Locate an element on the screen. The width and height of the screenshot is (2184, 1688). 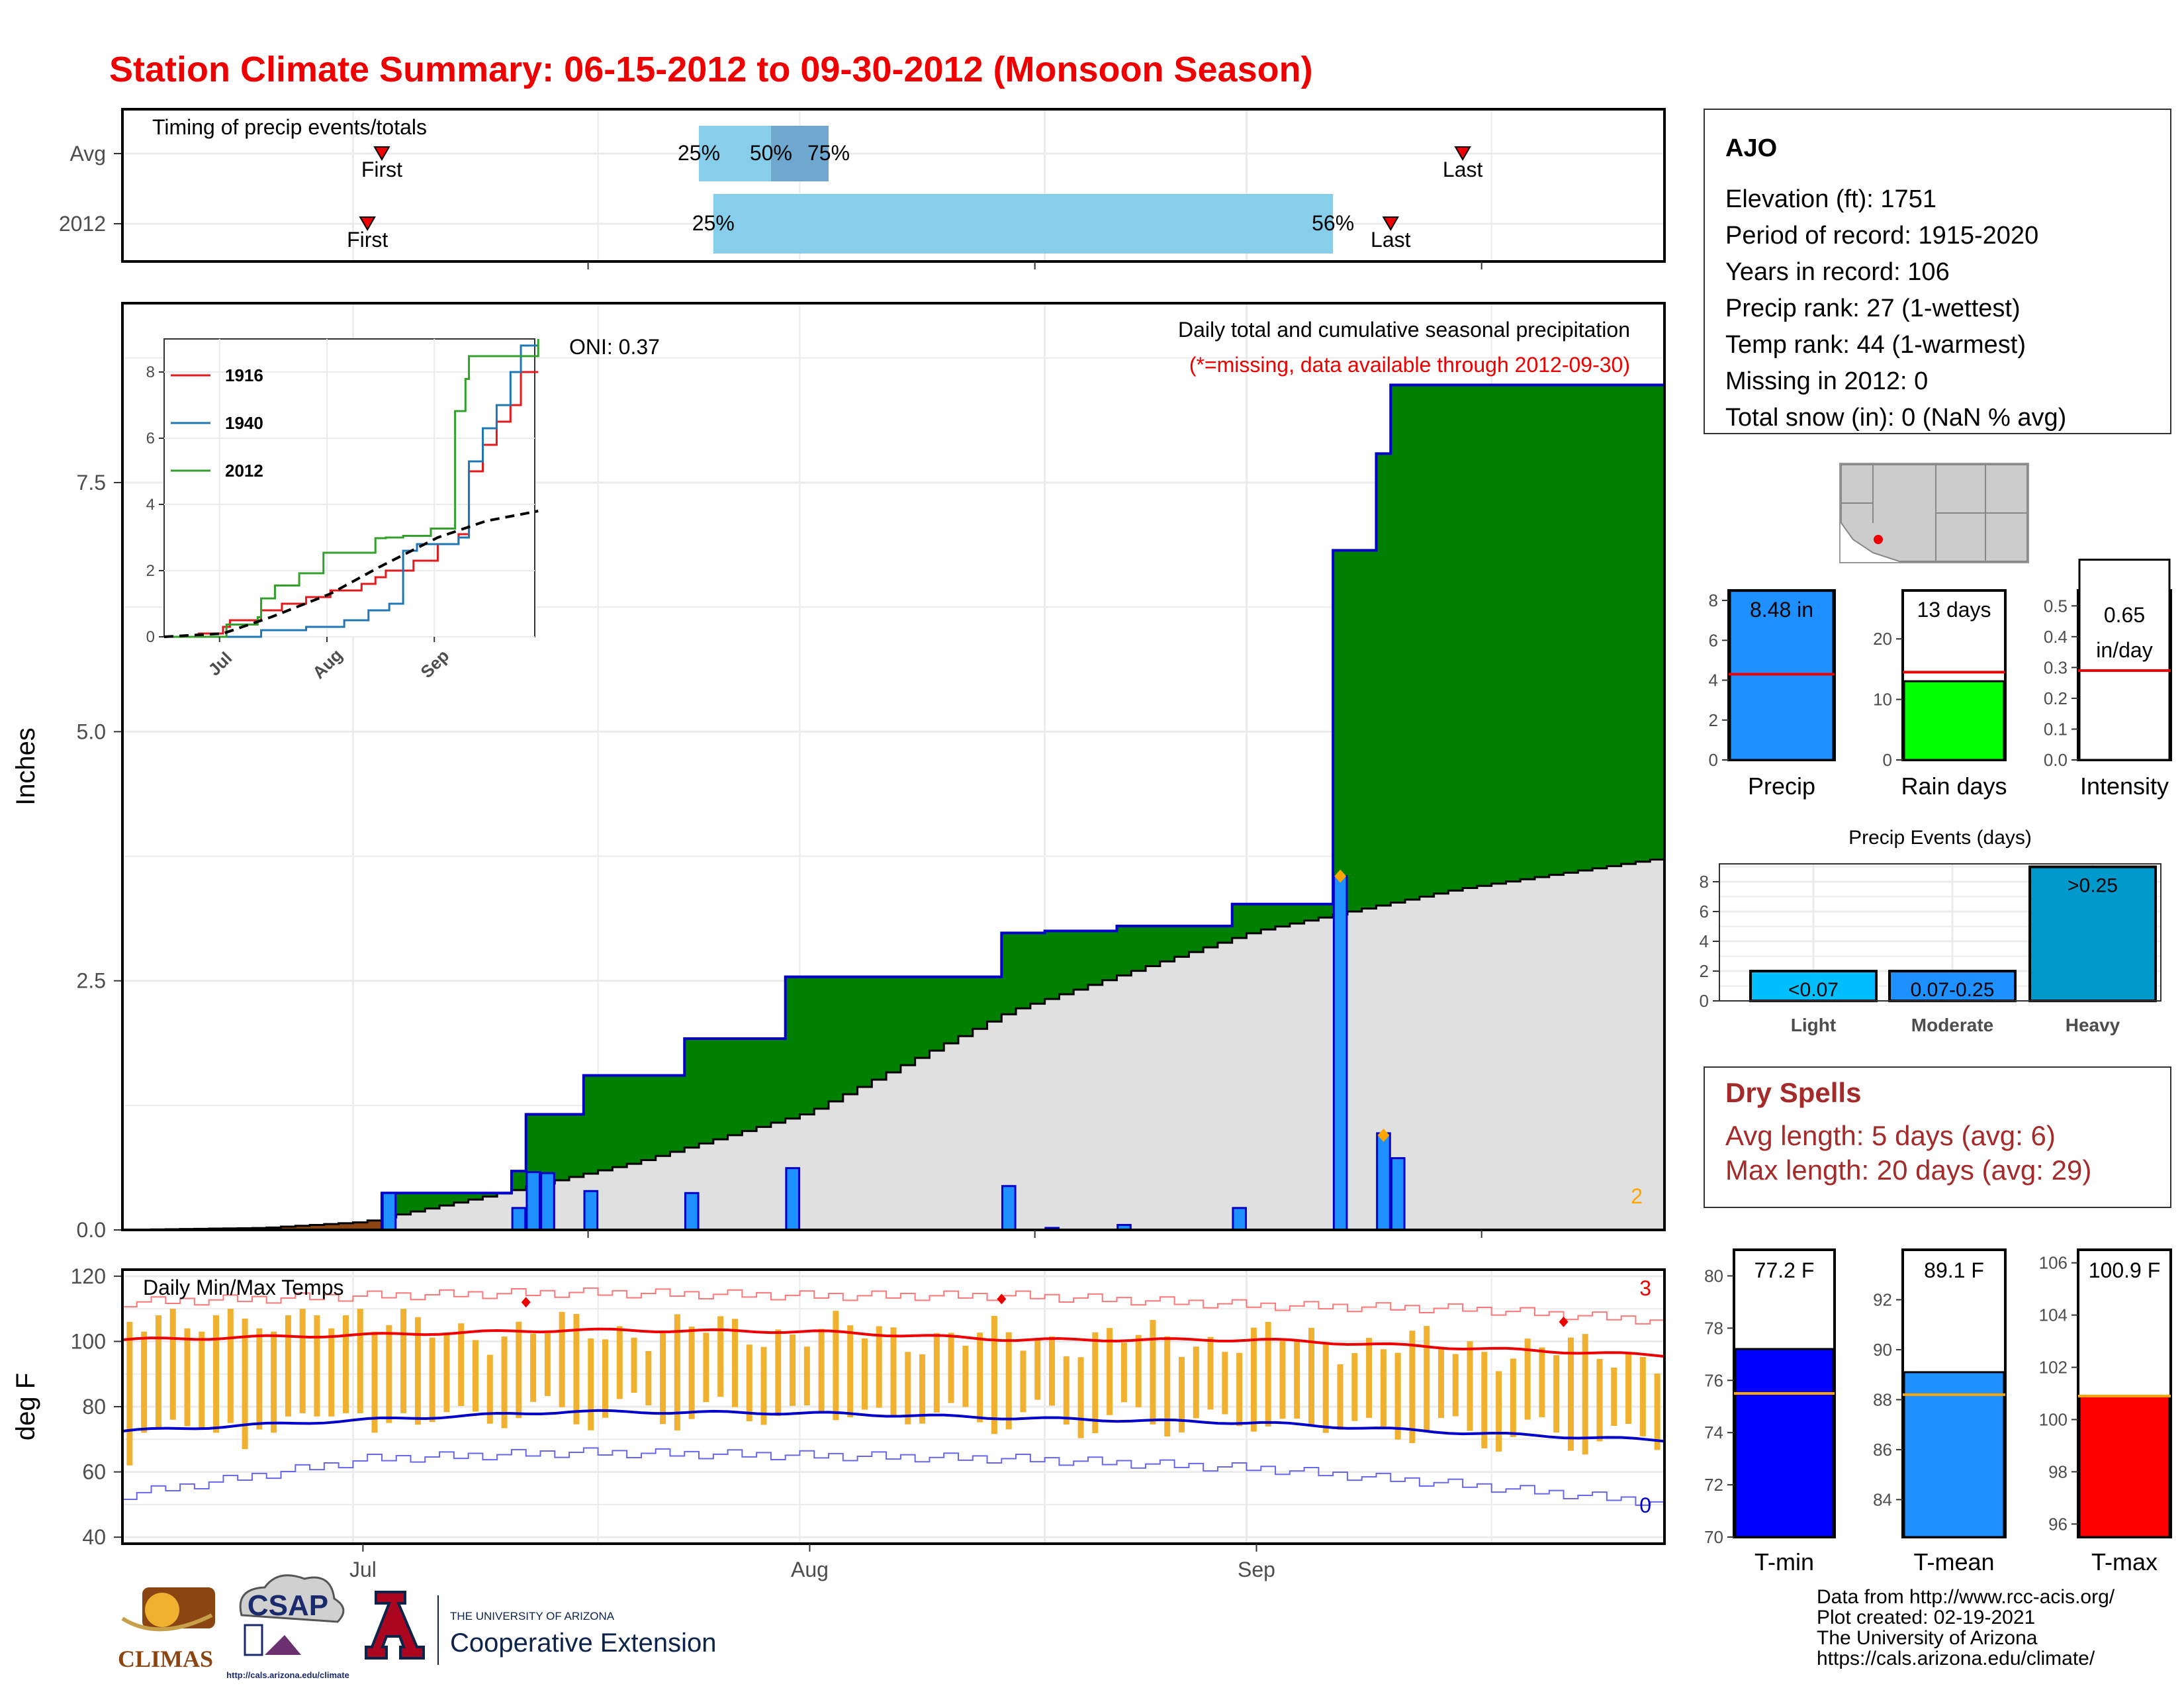
precip-event-category: Moderate is located at coordinates (1952, 1025).